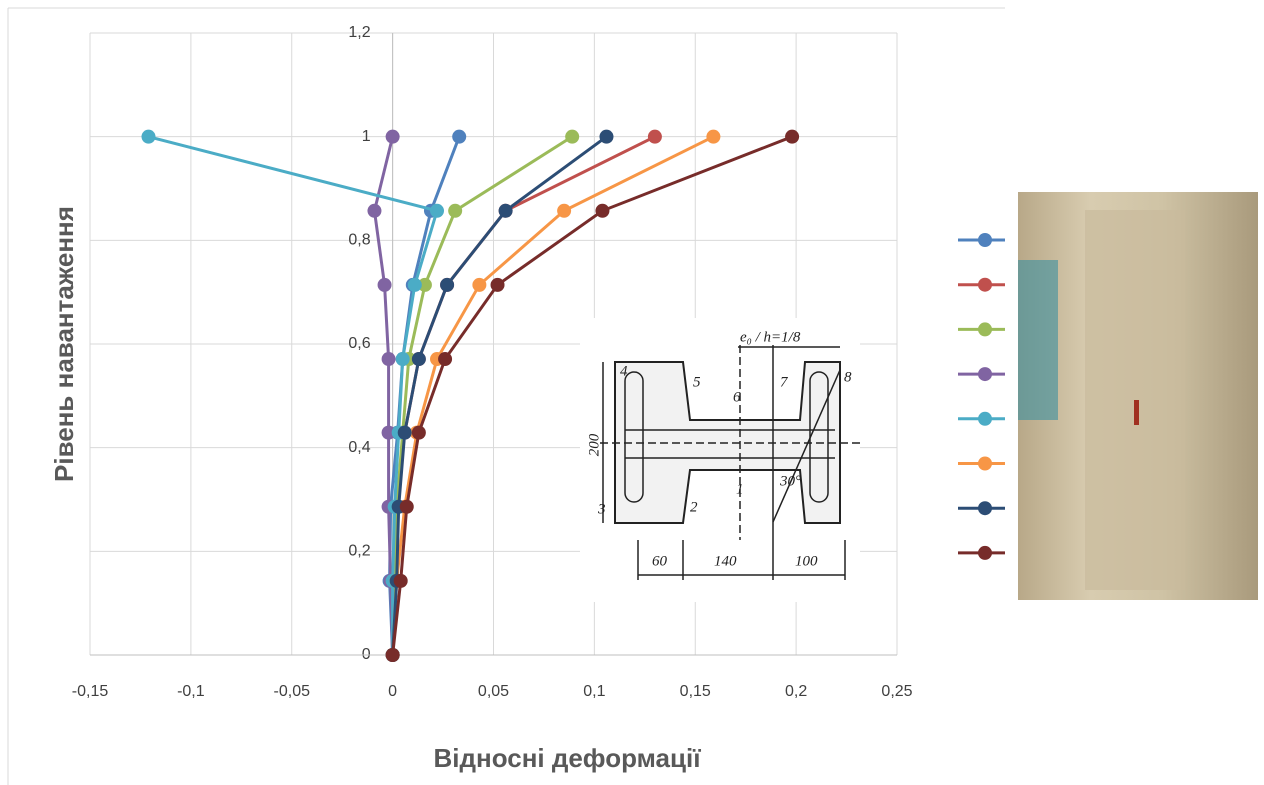 This screenshot has width=1264, height=785. Describe the element at coordinates (292, 691) in the screenshot. I see `x-tick-label: -0,05` at that location.